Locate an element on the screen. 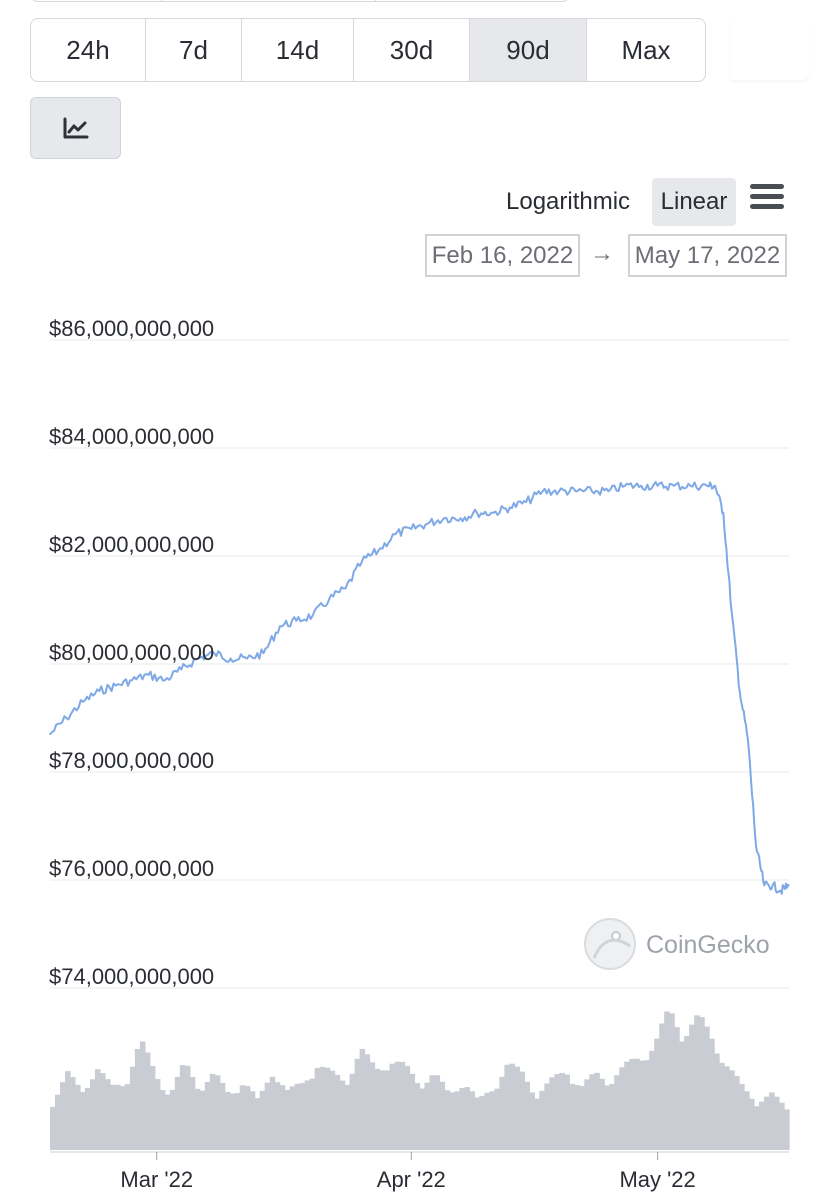  hamburger-menu-icon is located at coordinates (767, 200).